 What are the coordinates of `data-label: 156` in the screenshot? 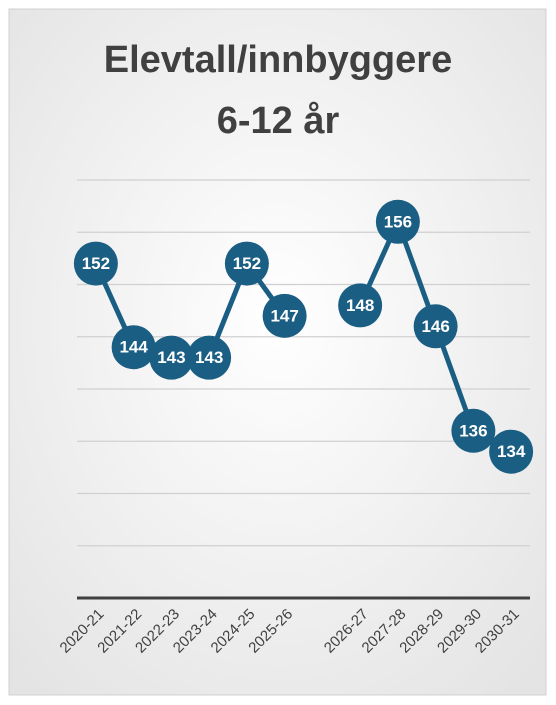 It's located at (398, 221).